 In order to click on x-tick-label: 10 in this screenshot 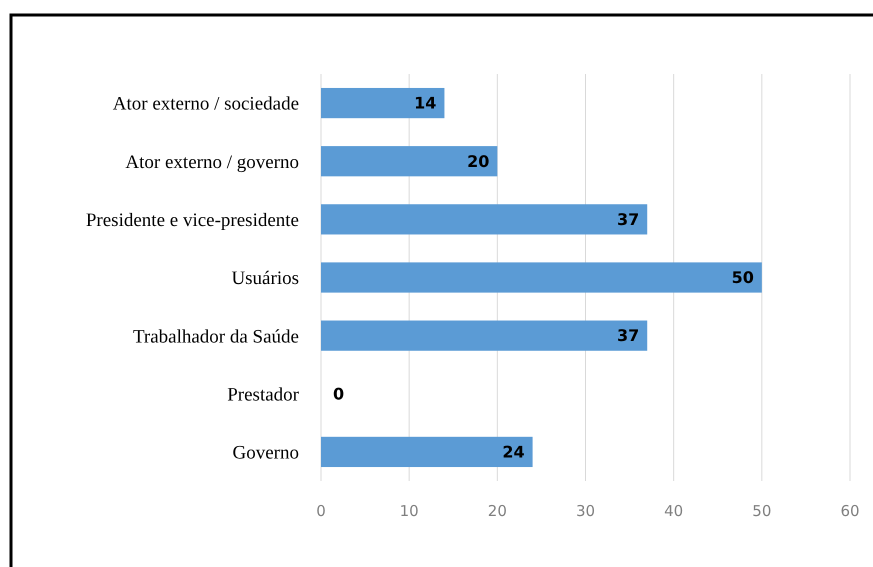, I will do `click(409, 511)`.